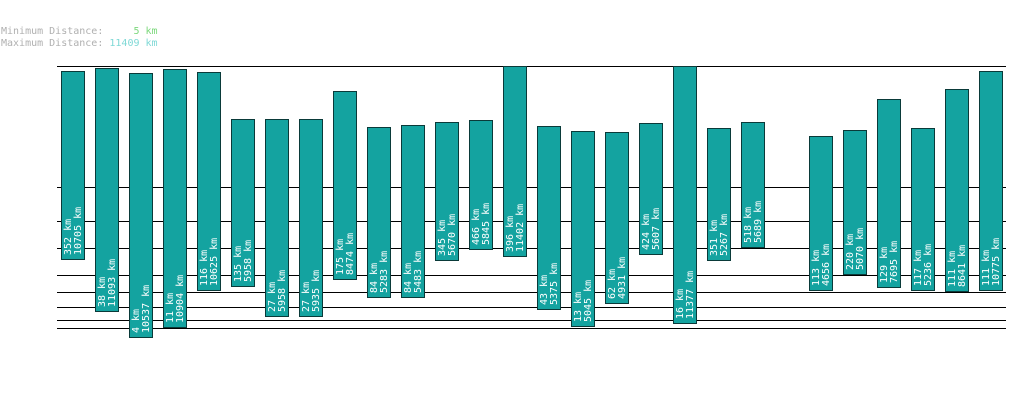 This screenshot has height=402, width=1019. What do you see at coordinates (758, 222) in the screenshot?
I see `bar-max-label: 5689 km` at bounding box center [758, 222].